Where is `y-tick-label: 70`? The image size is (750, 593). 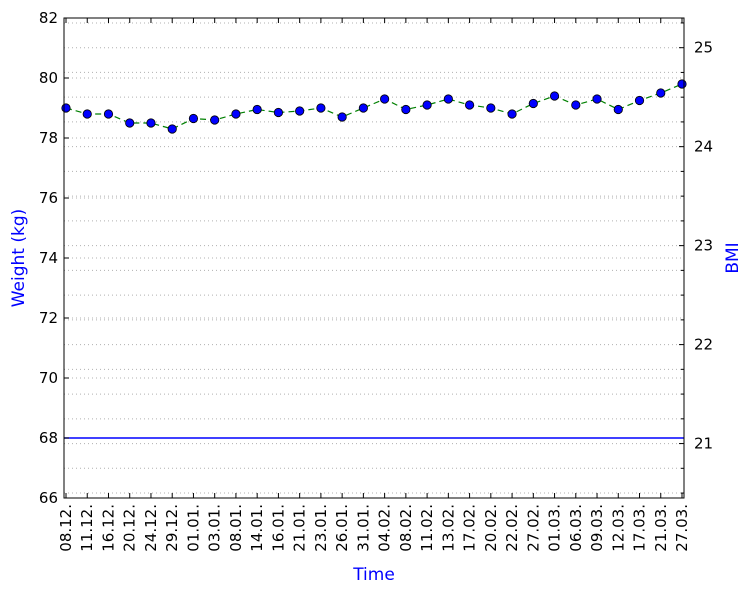 y-tick-label: 70 is located at coordinates (48, 378).